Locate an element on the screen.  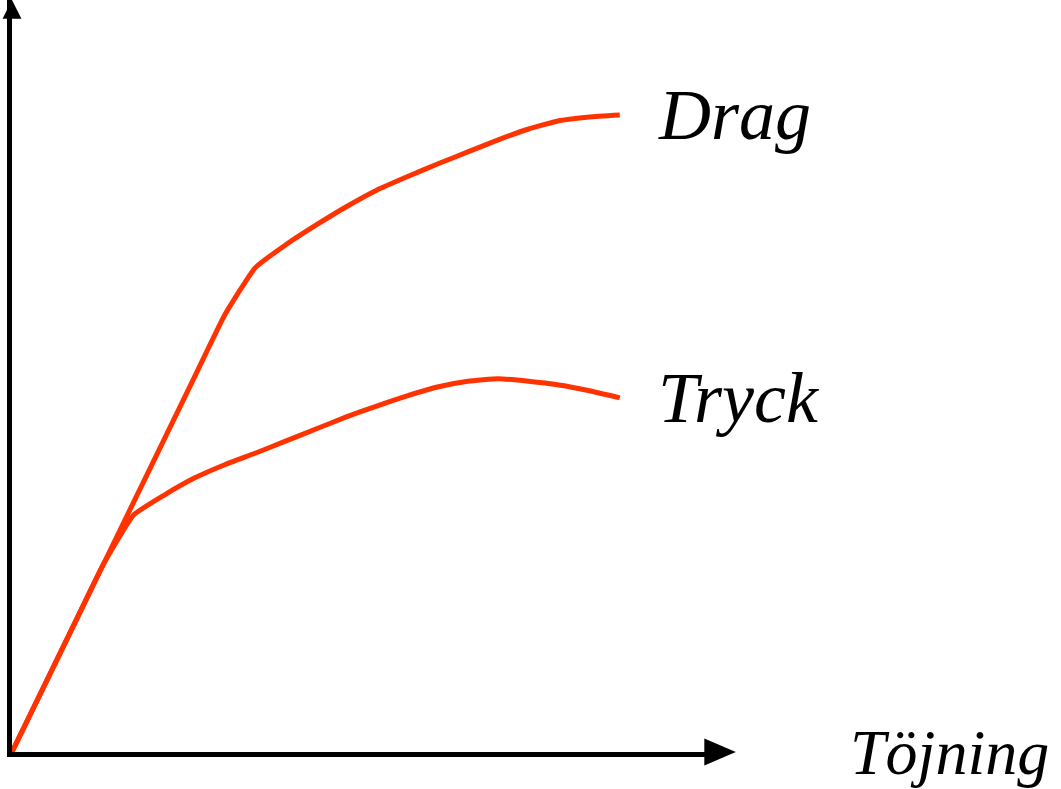
series-label: Tryck is located at coordinates (739, 398).